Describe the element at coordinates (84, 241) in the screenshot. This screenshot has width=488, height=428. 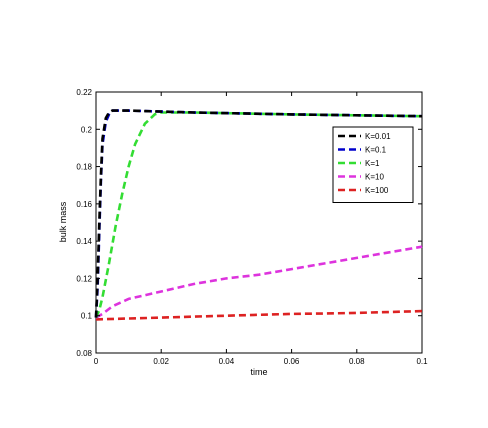
I see `y-tick-label: 0.14` at that location.